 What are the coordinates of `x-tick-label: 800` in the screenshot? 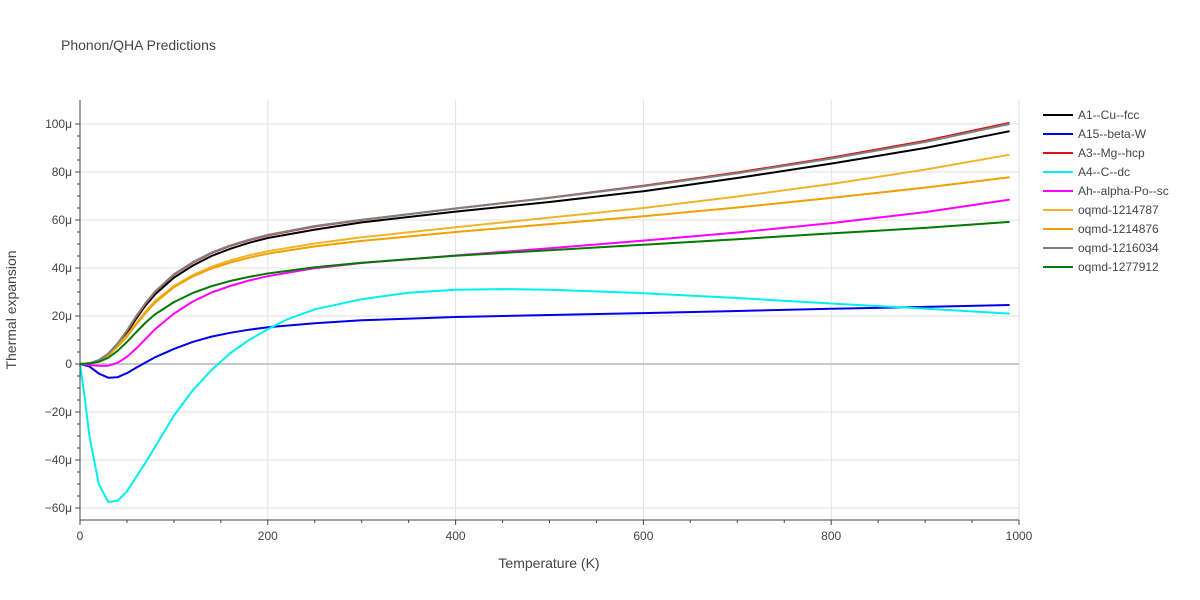 It's located at (831, 536).